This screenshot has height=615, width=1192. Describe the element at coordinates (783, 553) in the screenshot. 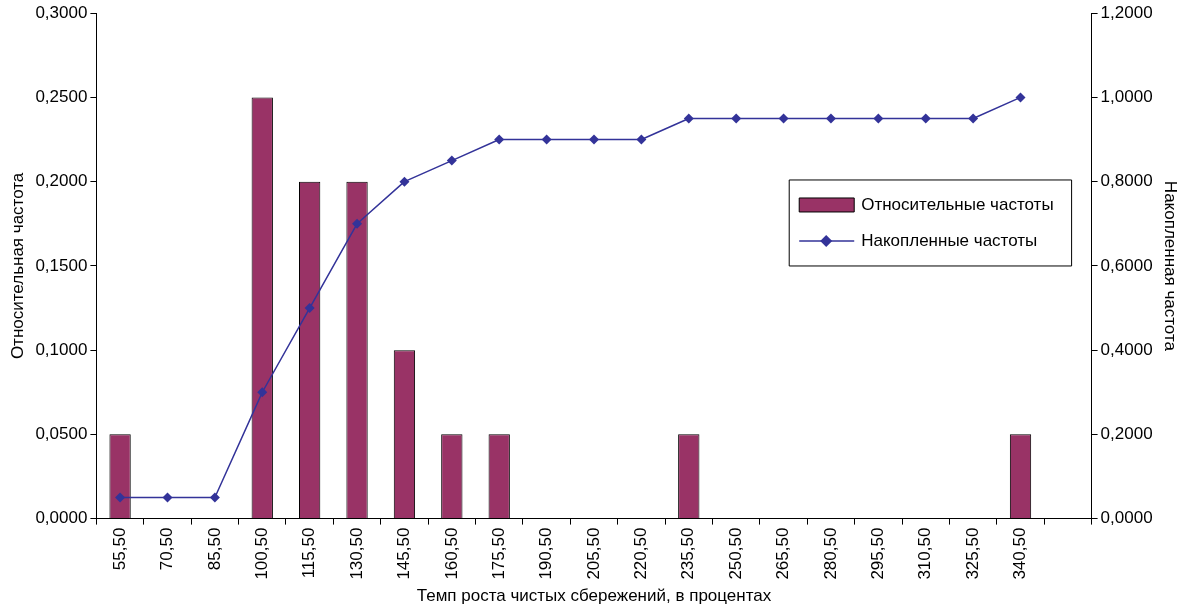

I see `x-tick-label: 265,50` at that location.